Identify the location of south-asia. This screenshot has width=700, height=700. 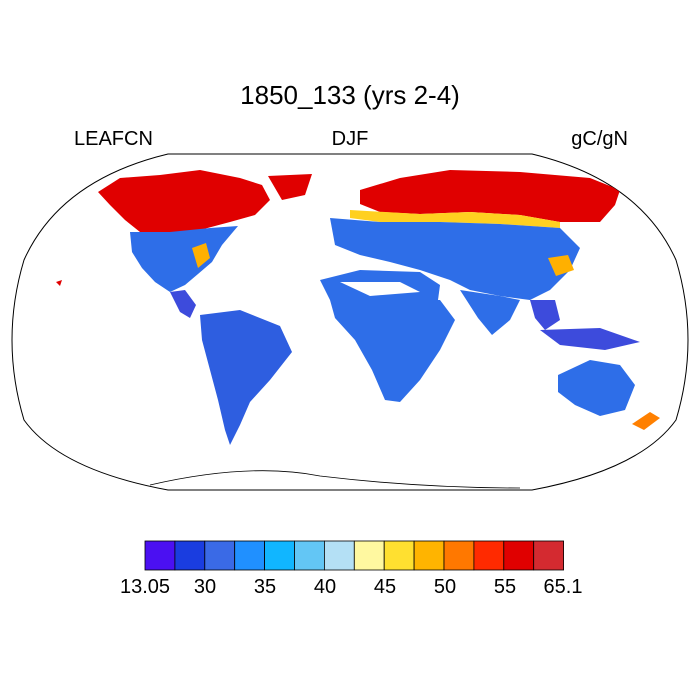
(490, 312).